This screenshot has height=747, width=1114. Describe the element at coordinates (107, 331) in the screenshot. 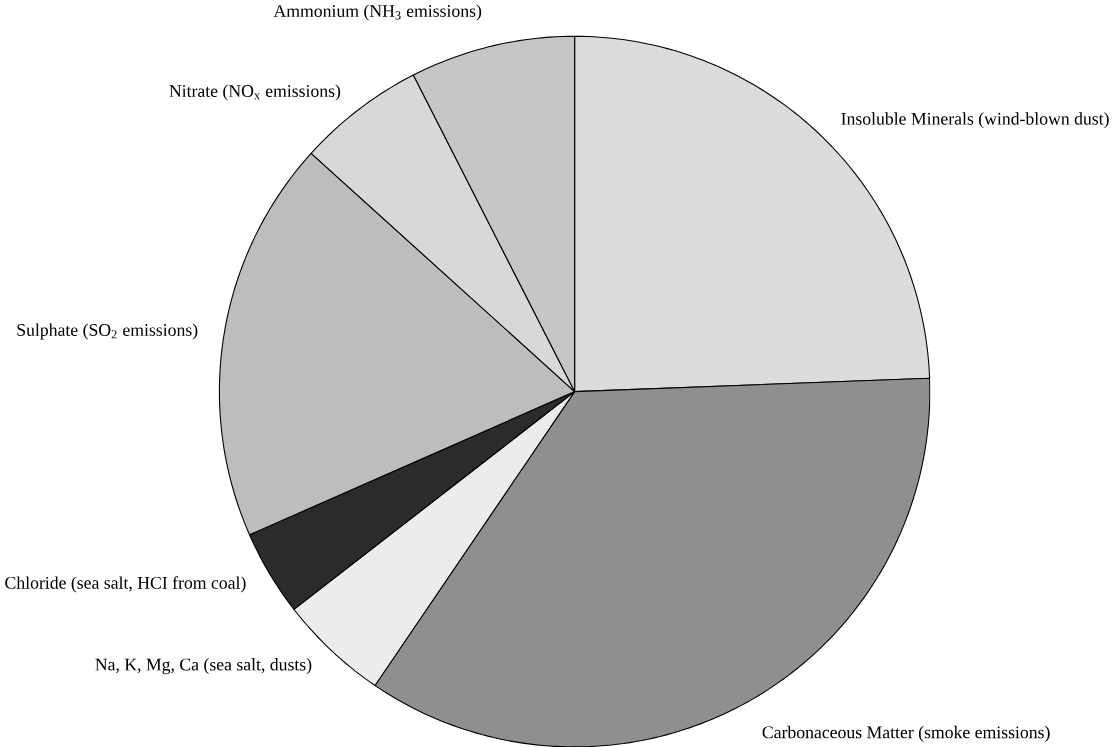

I see `slice-label: Sulphate (SO$_{2}$ emissions)` at that location.